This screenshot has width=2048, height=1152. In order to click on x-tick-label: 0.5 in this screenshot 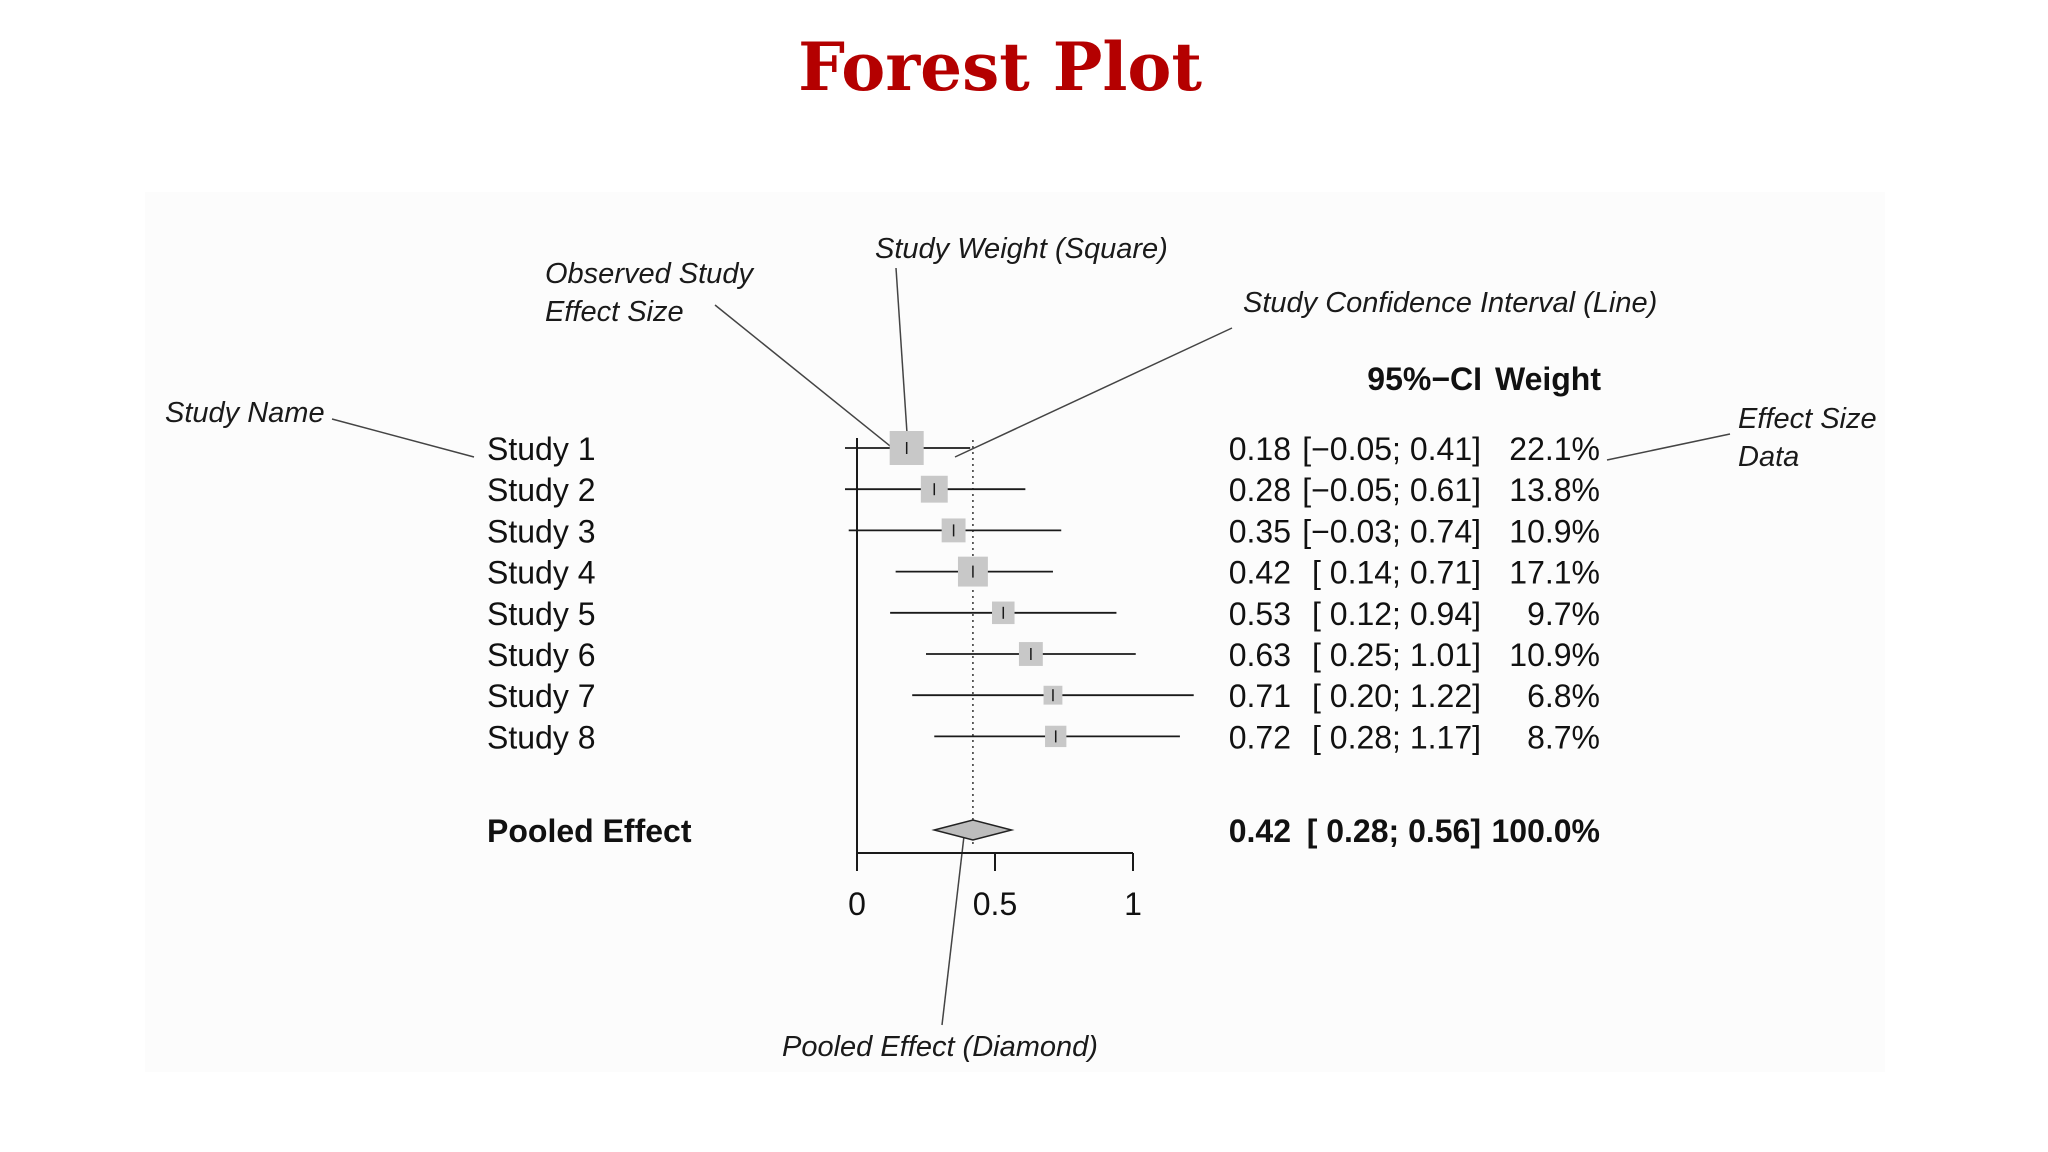, I will do `click(995, 904)`.